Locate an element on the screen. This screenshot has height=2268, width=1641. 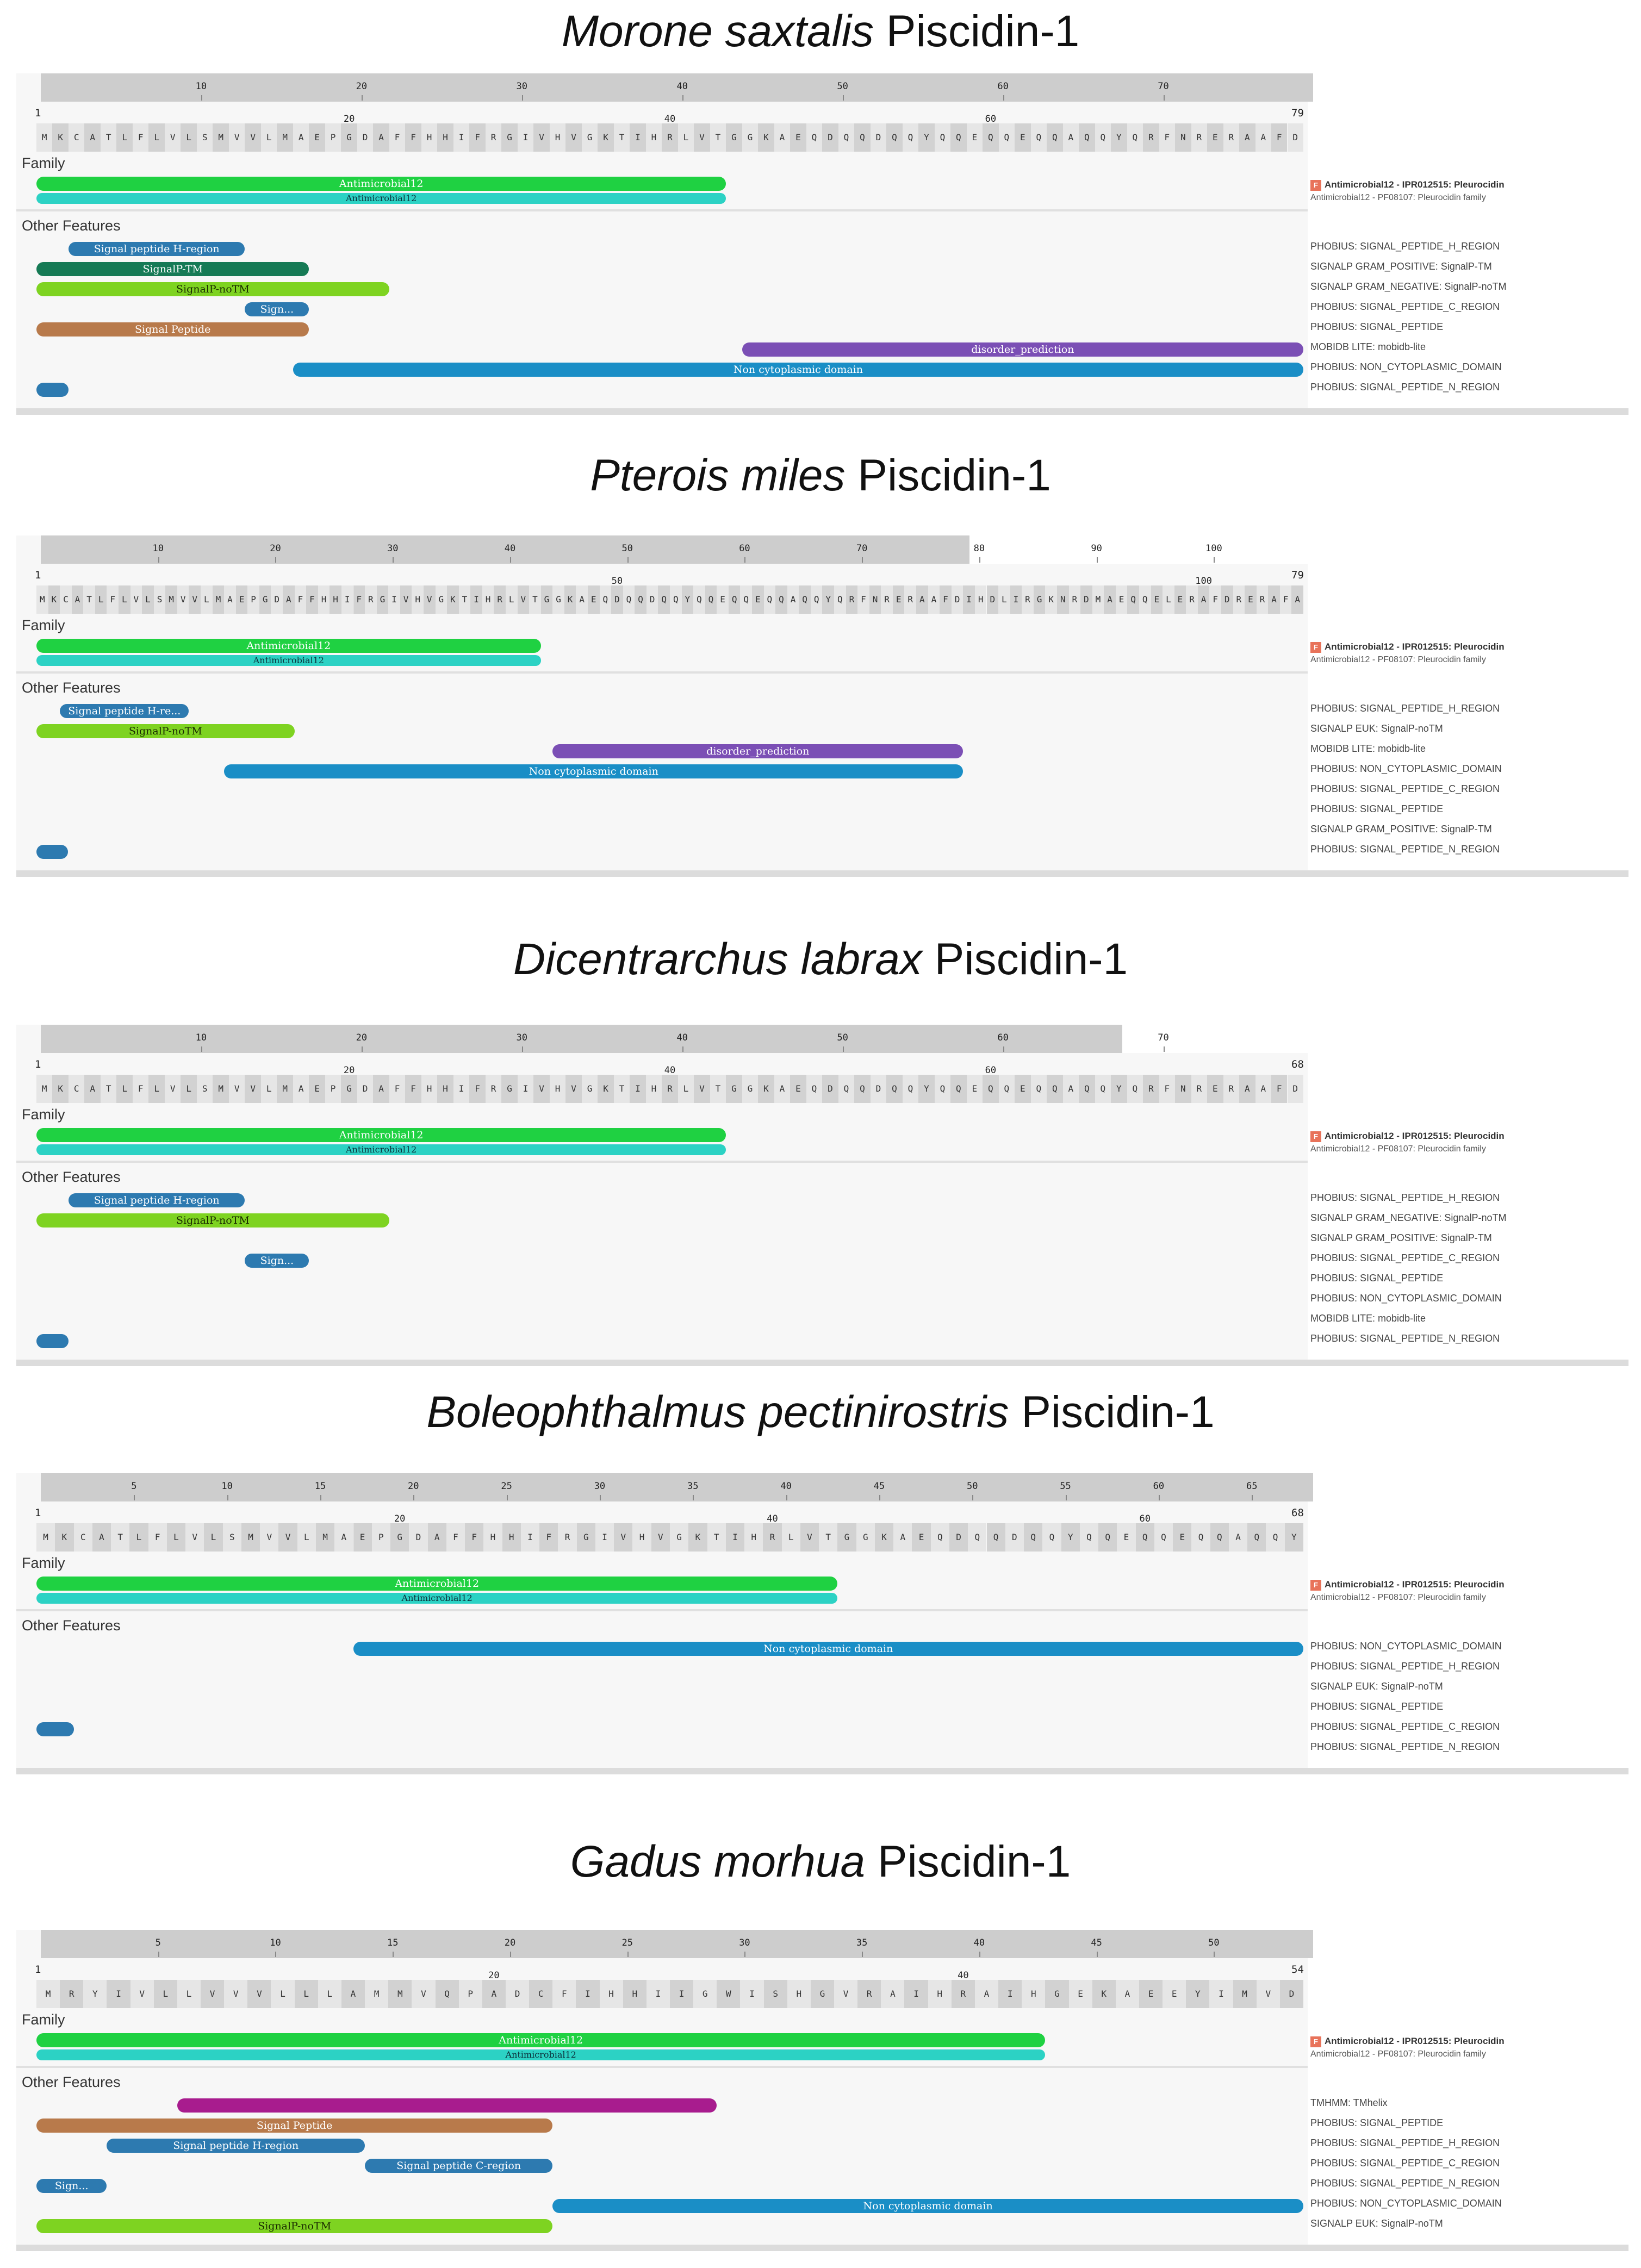
residue: C is located at coordinates (66, 599).